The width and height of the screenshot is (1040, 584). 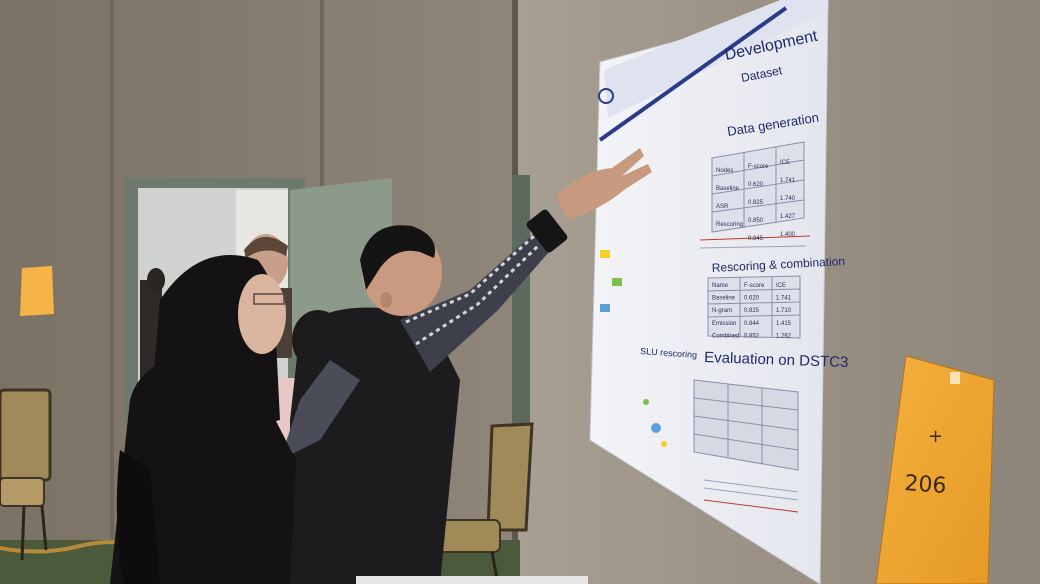 I want to click on open-door, so click(x=341, y=256).